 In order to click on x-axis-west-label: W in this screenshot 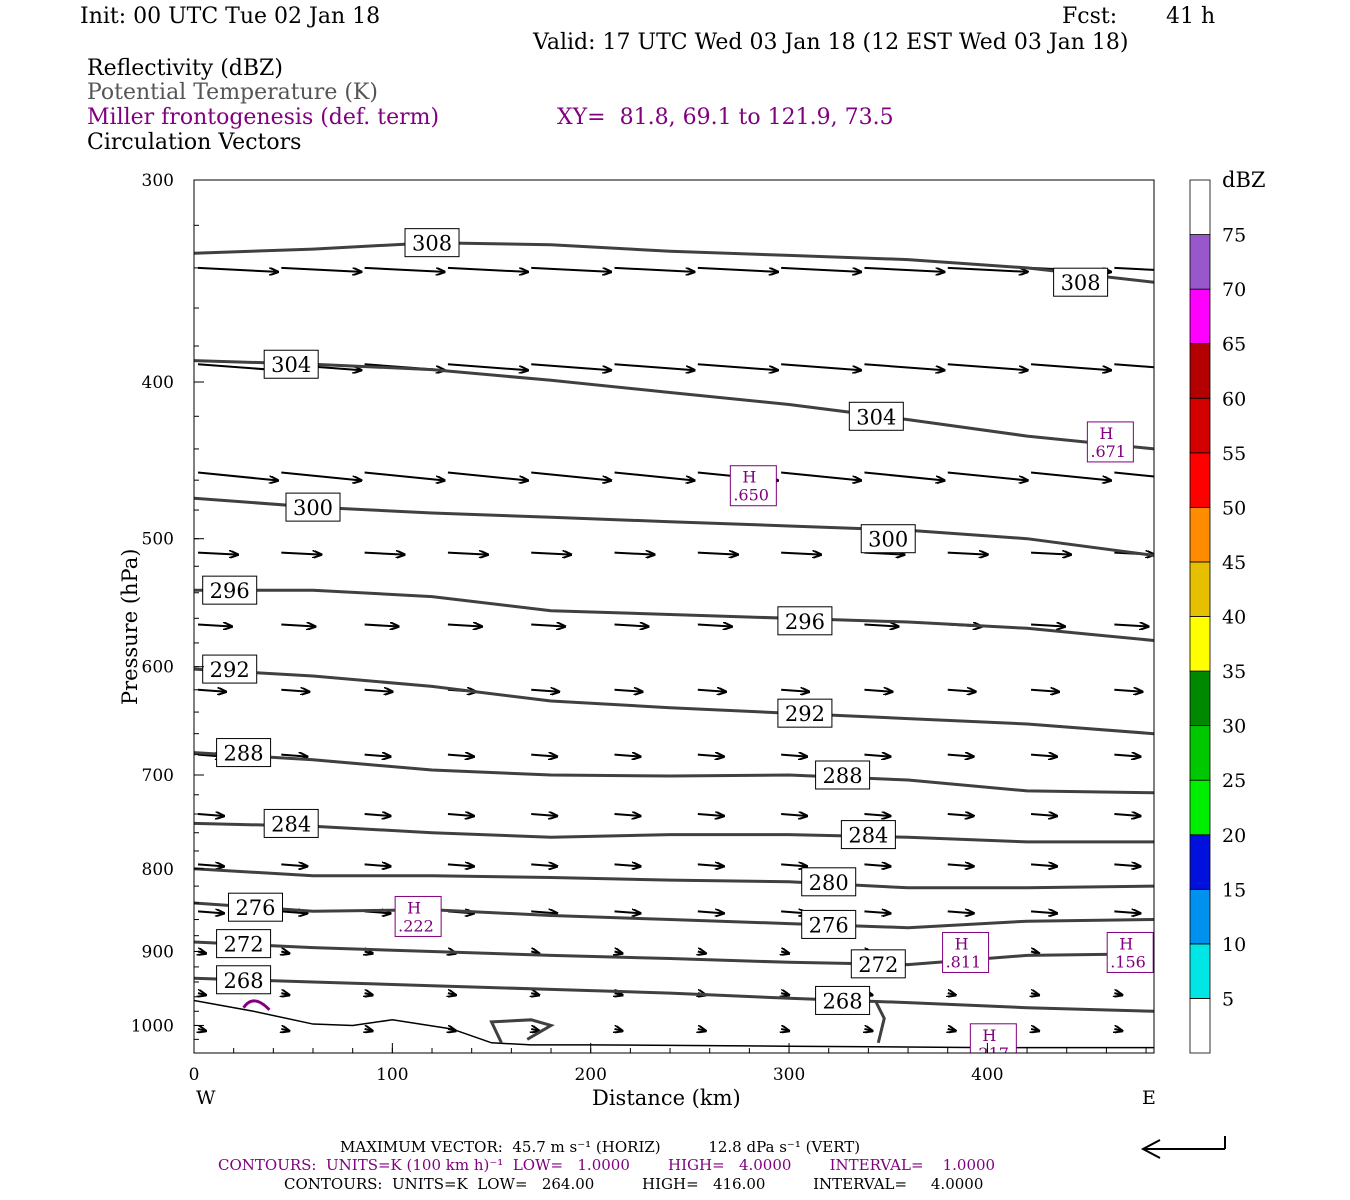, I will do `click(206, 1098)`.